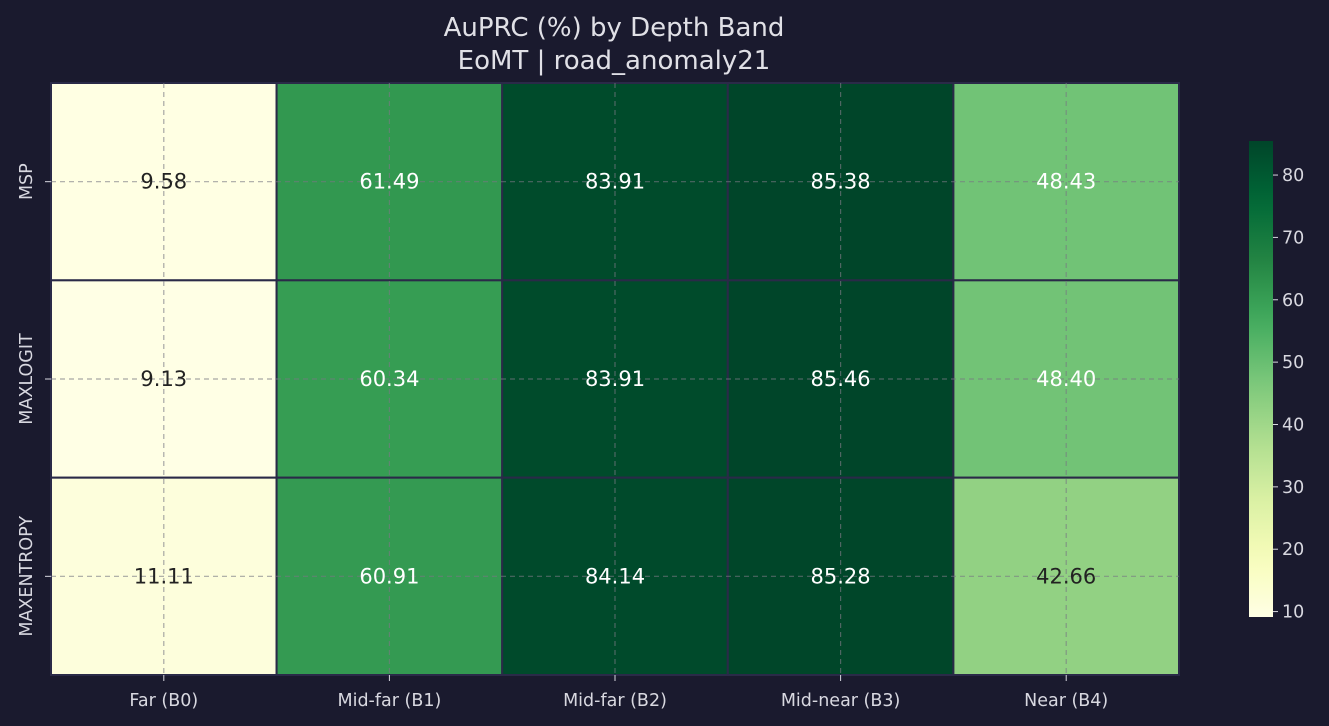 Image resolution: width=1329 pixels, height=726 pixels. I want to click on y-tick-label: MSP, so click(27, 181).